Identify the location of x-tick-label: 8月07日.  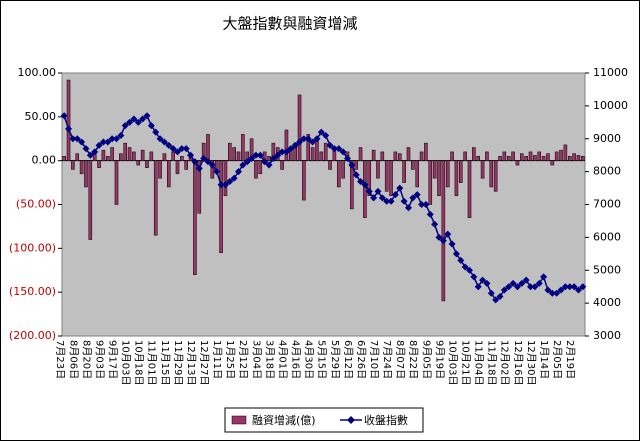
(400, 359).